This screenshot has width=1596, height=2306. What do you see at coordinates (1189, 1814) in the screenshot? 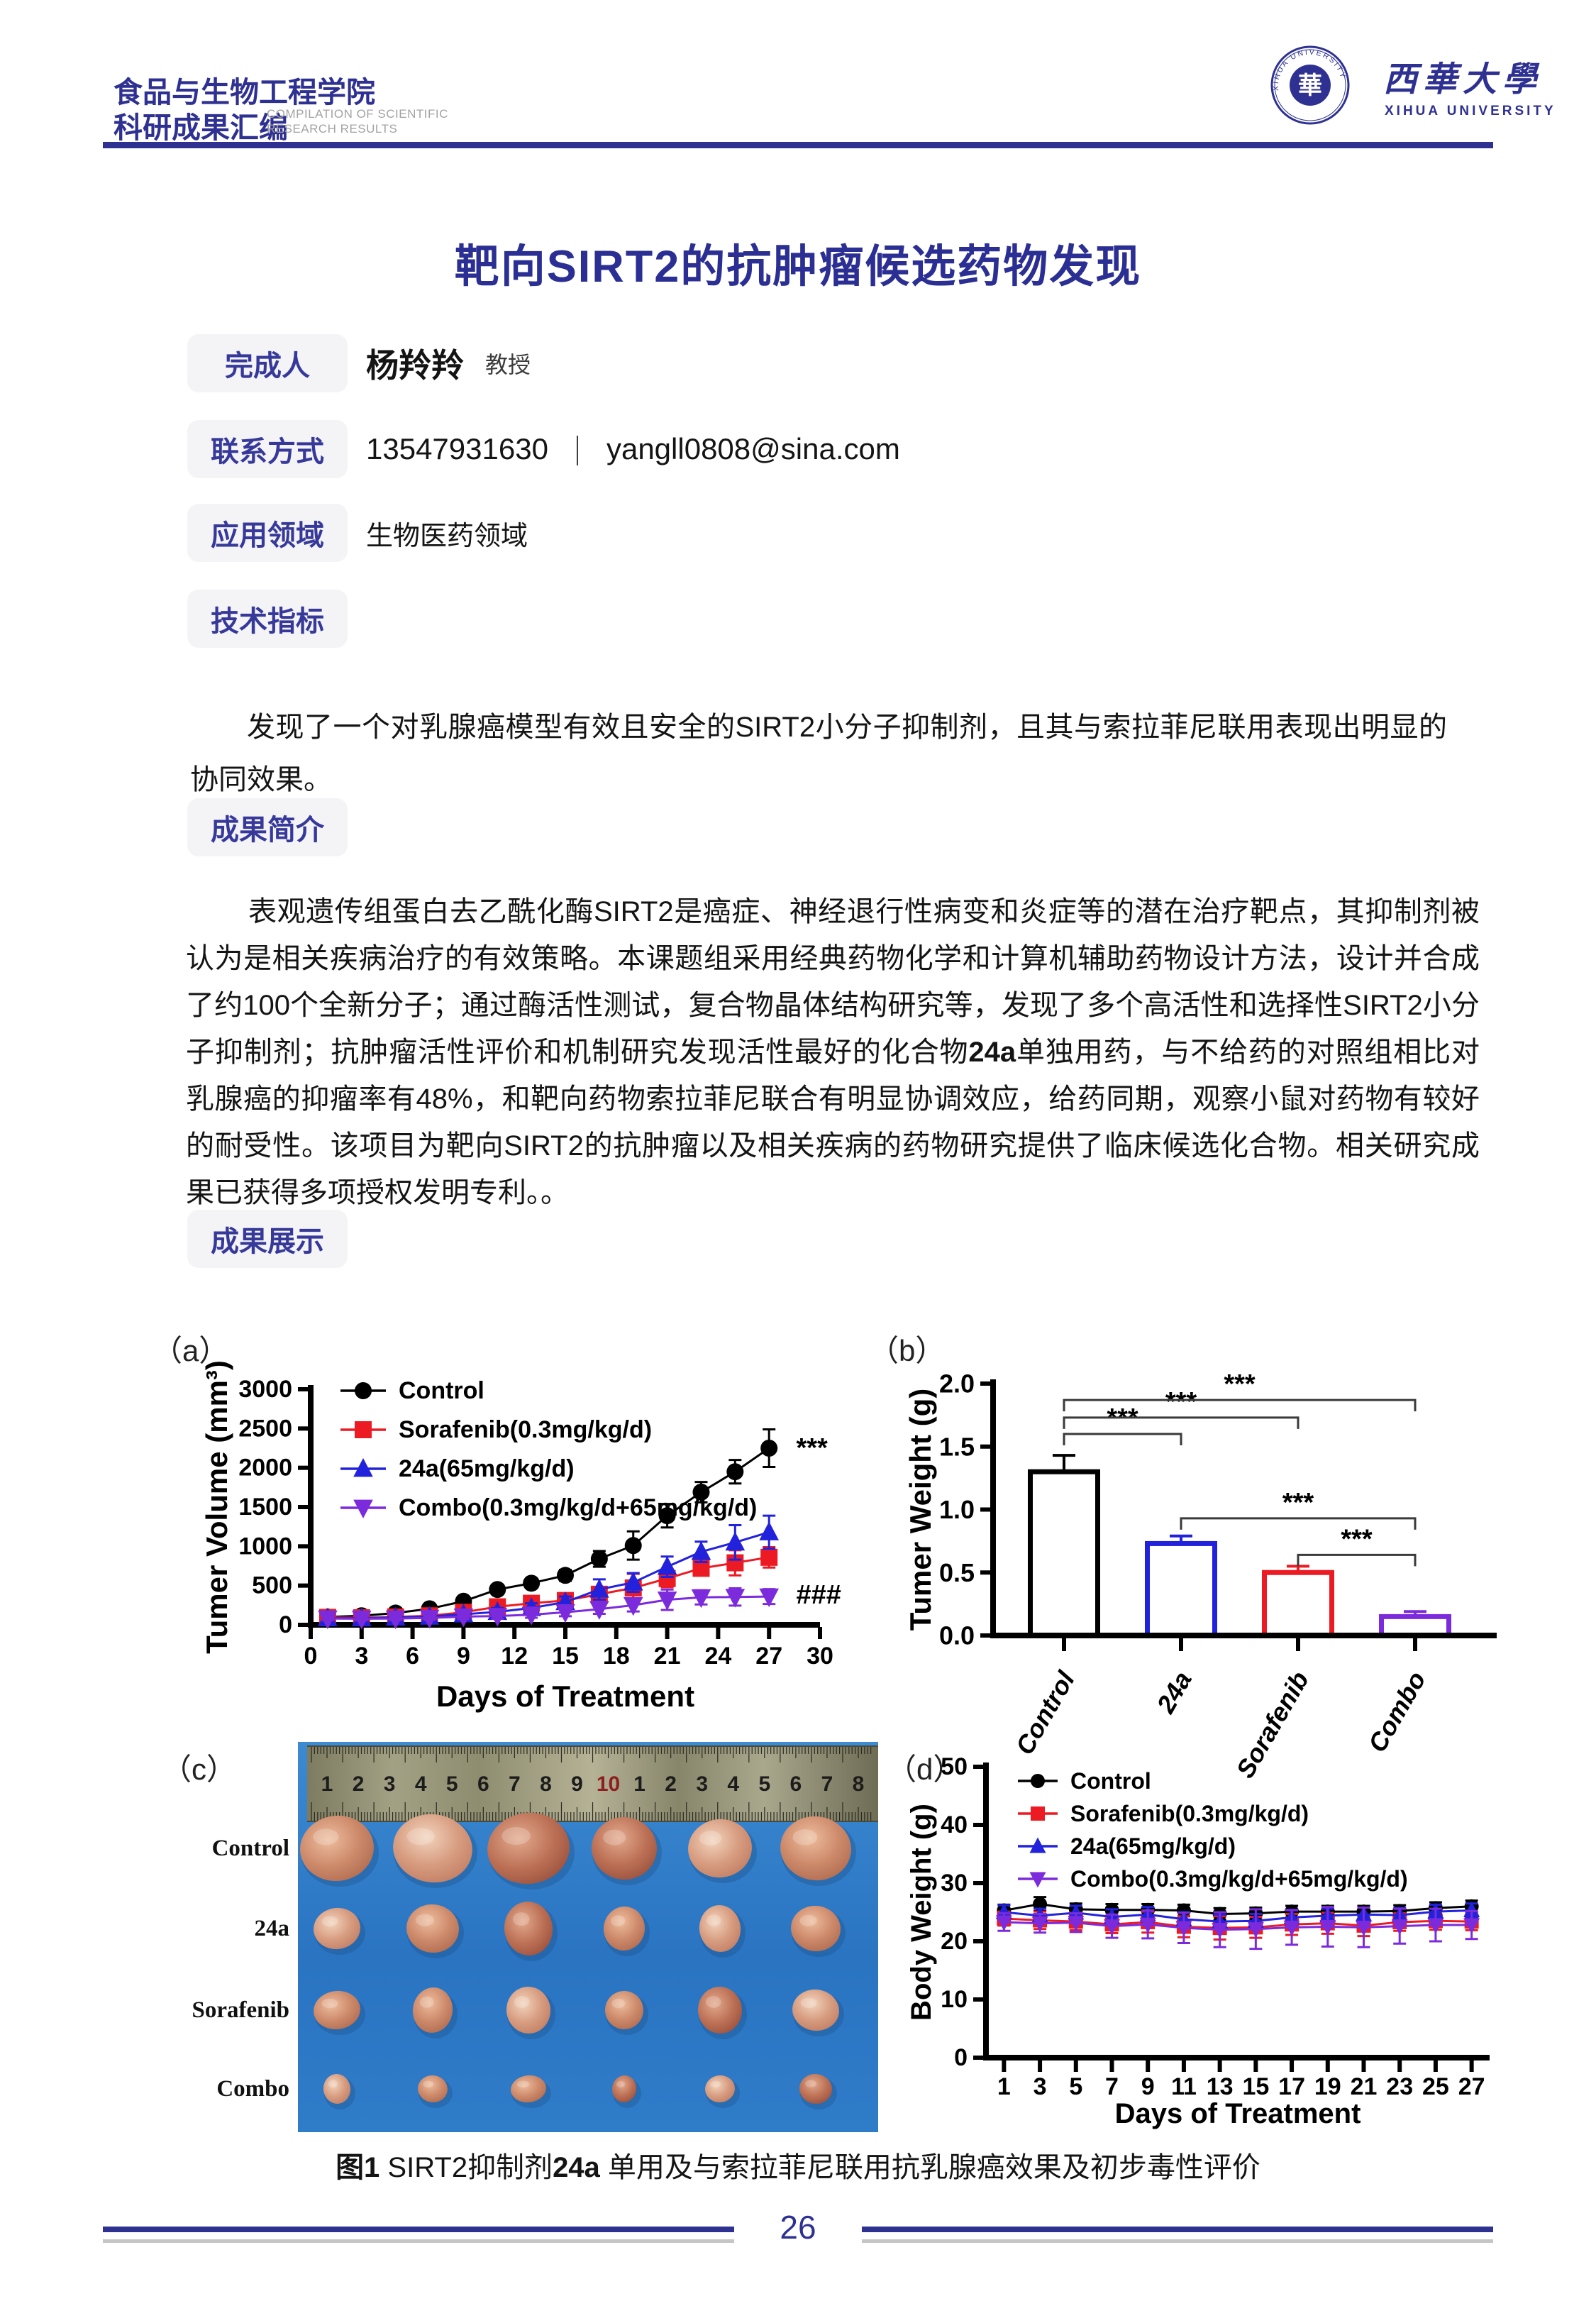
I see `svg-text: Sorafenib(0.3mg/kg/d)` at bounding box center [1189, 1814].